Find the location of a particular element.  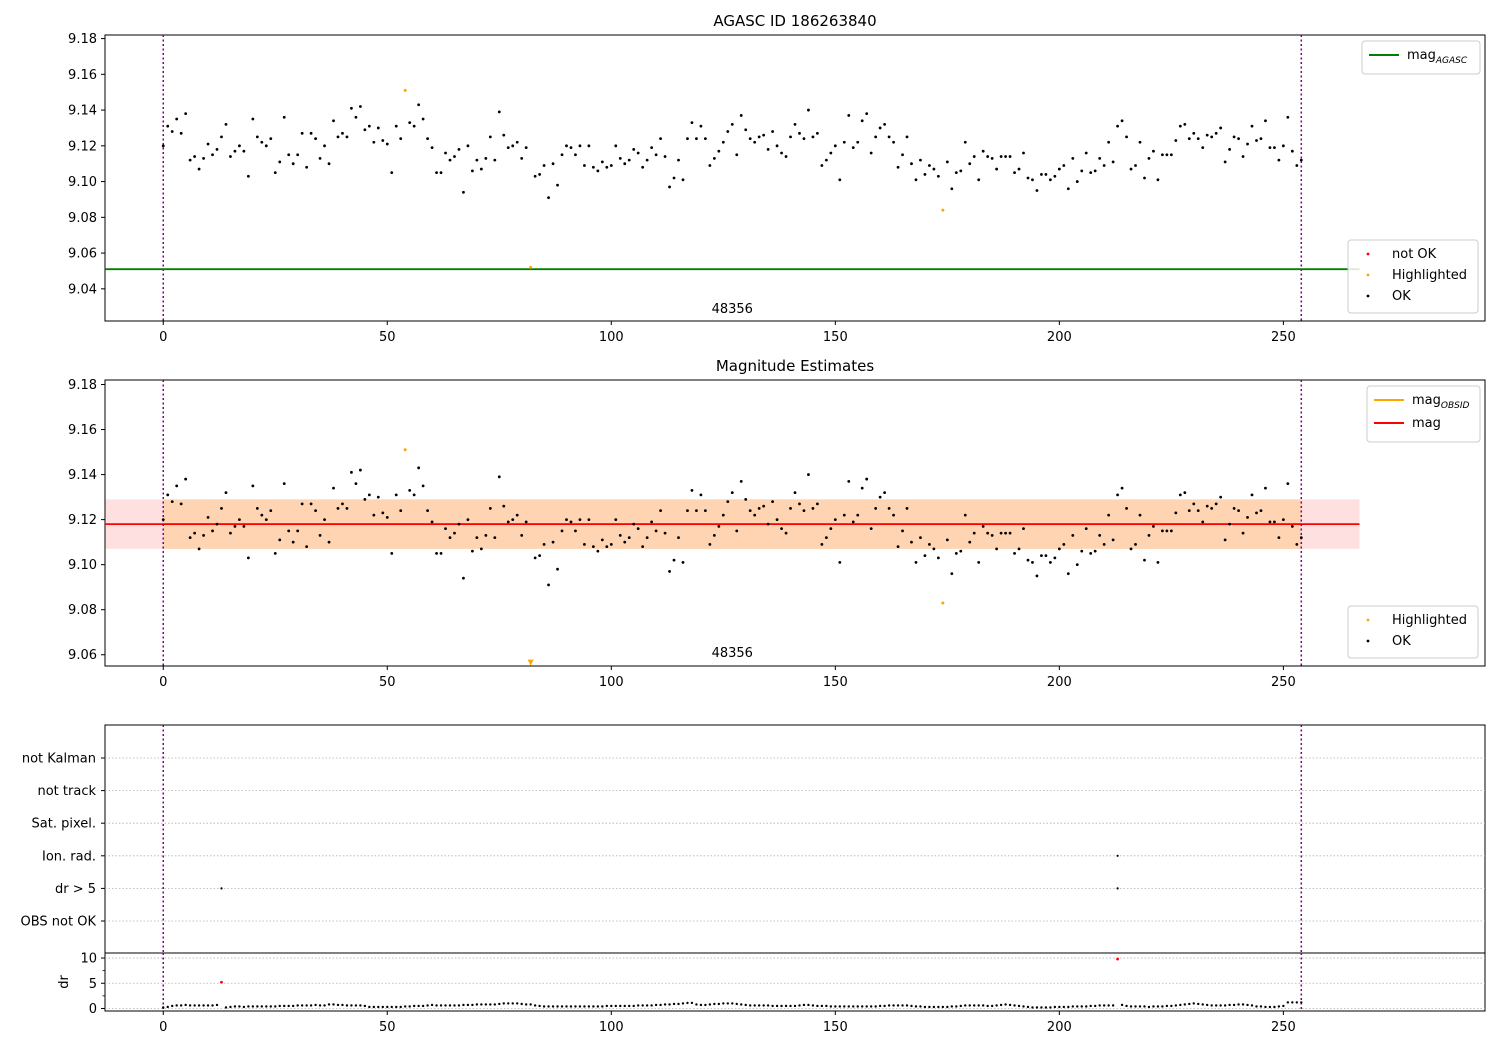

y-tick-label: 9.12 is located at coordinates (82, 146).